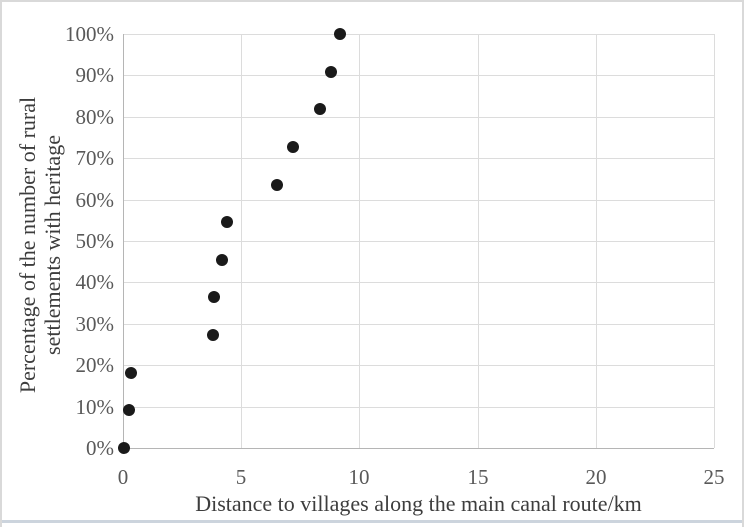 The image size is (744, 527). What do you see at coordinates (89, 34) in the screenshot?
I see `y-tick-label: 100%` at bounding box center [89, 34].